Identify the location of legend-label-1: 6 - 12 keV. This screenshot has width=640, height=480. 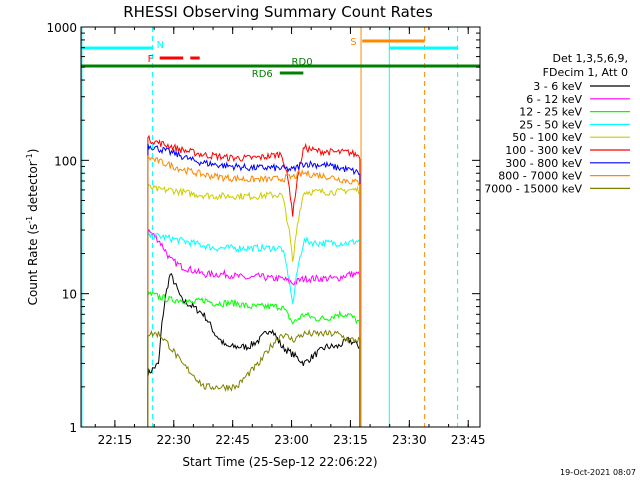
(554, 99).